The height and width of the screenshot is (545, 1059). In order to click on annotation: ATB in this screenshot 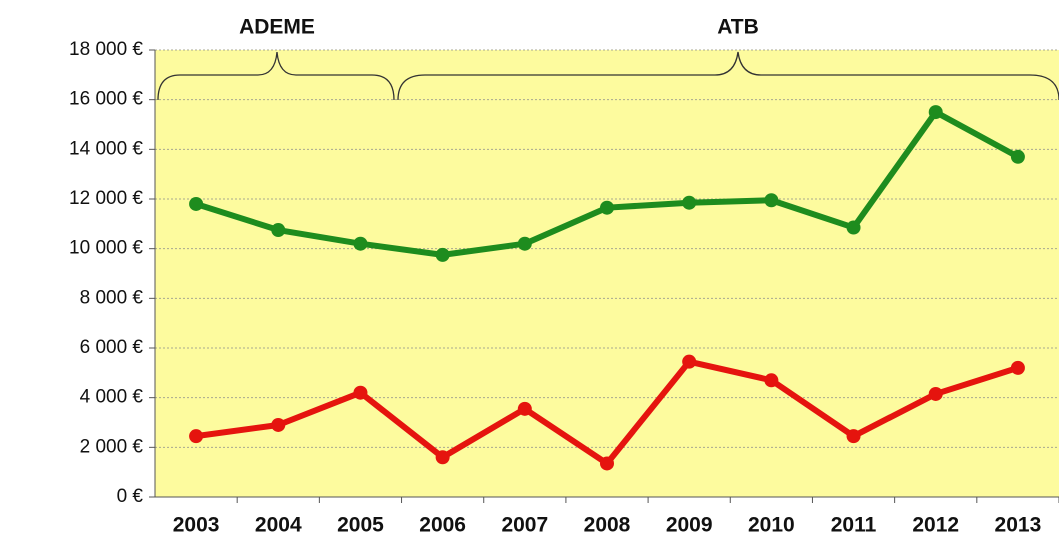, I will do `click(738, 27)`.